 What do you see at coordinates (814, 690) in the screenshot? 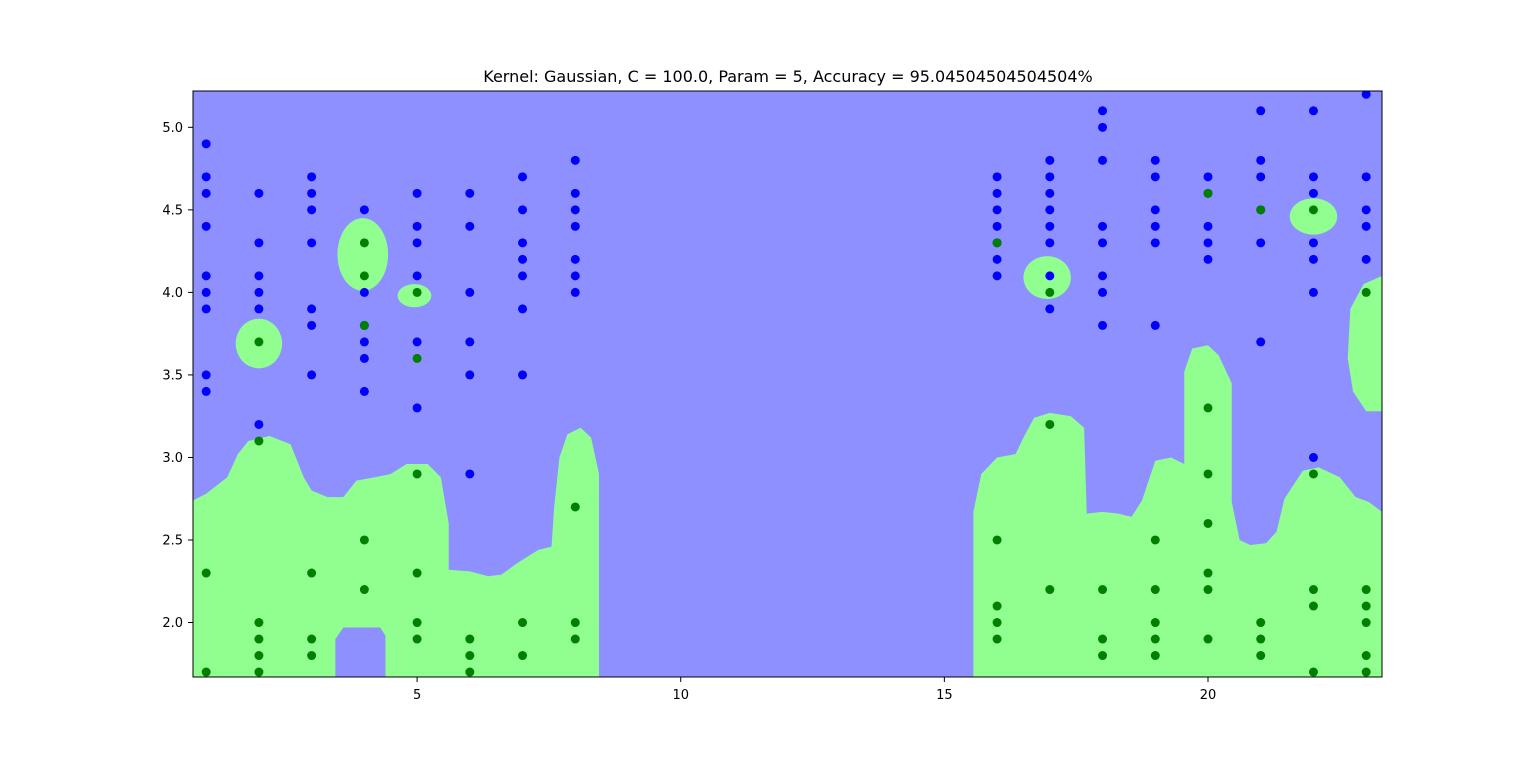
I see `x-axis: 5 10 15 20` at bounding box center [814, 690].